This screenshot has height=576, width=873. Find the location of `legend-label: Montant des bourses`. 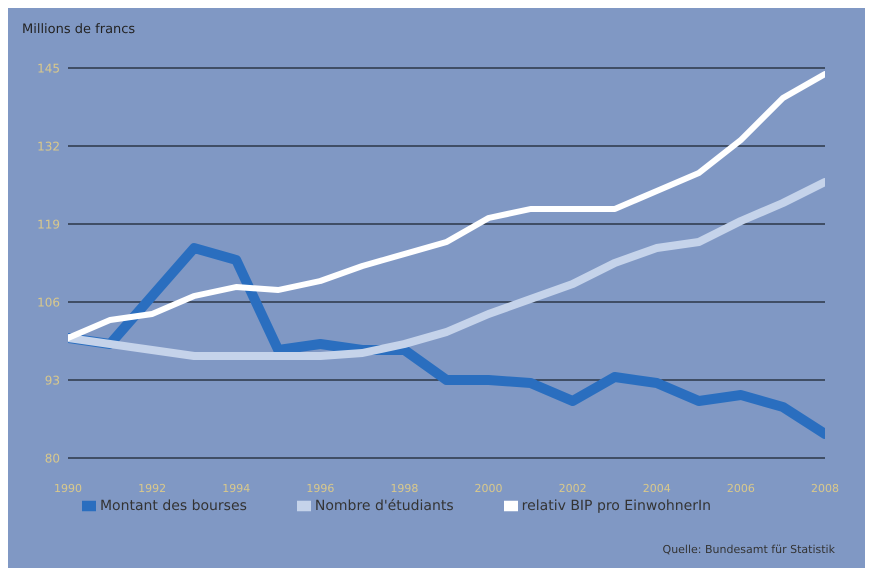

legend-label: Montant des bourses is located at coordinates (173, 506).